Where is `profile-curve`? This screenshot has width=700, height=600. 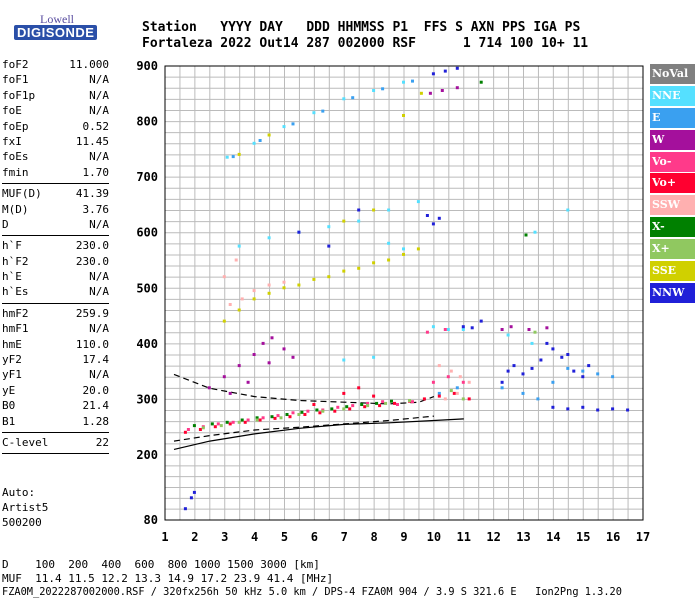
profile-curve is located at coordinates (318, 434).